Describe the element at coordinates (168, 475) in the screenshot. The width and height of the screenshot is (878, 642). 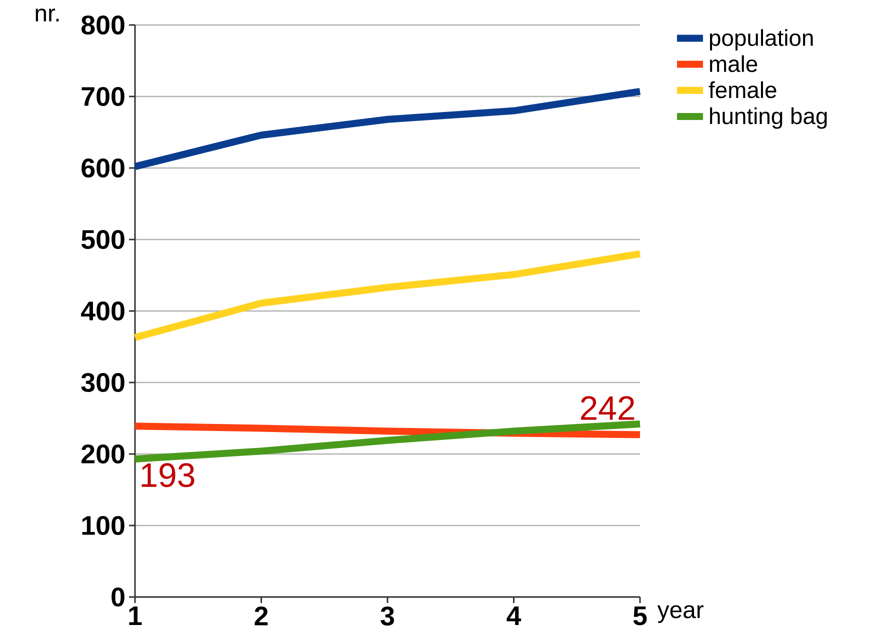
I see `annotation: 193` at that location.